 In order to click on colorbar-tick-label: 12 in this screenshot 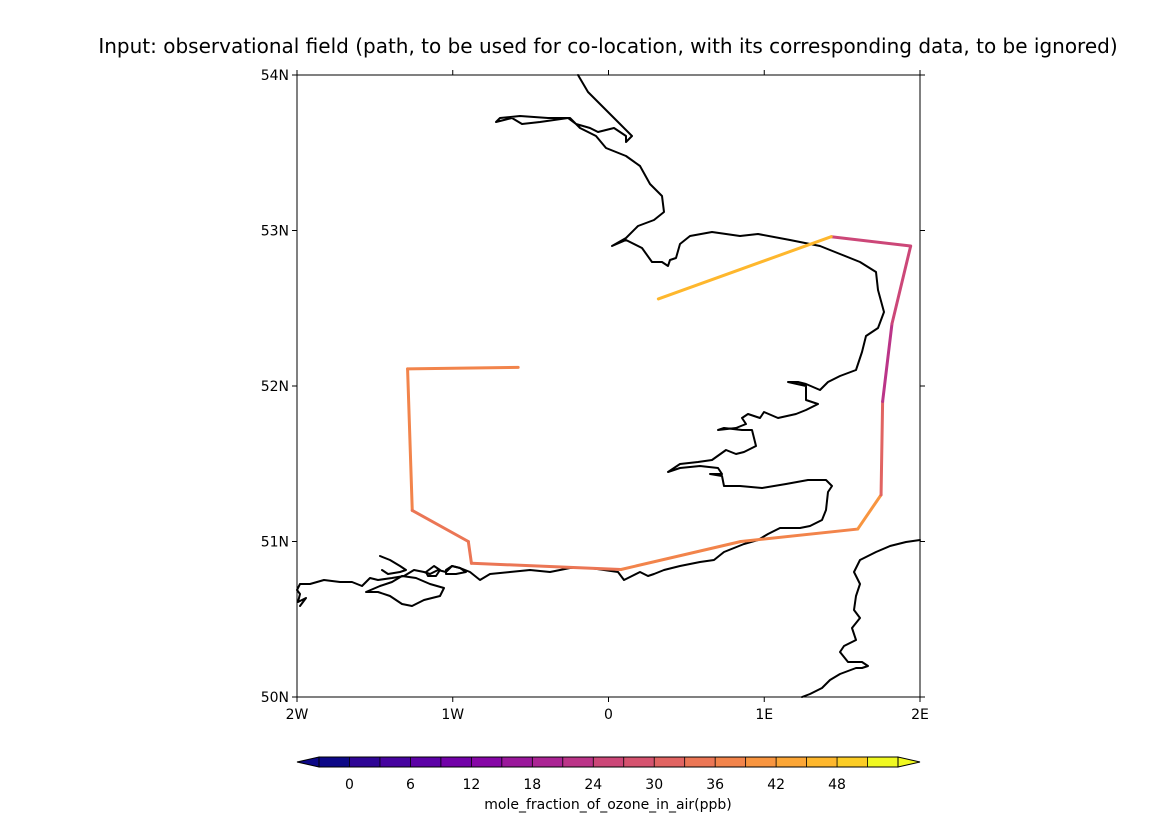, I will do `click(471, 785)`.